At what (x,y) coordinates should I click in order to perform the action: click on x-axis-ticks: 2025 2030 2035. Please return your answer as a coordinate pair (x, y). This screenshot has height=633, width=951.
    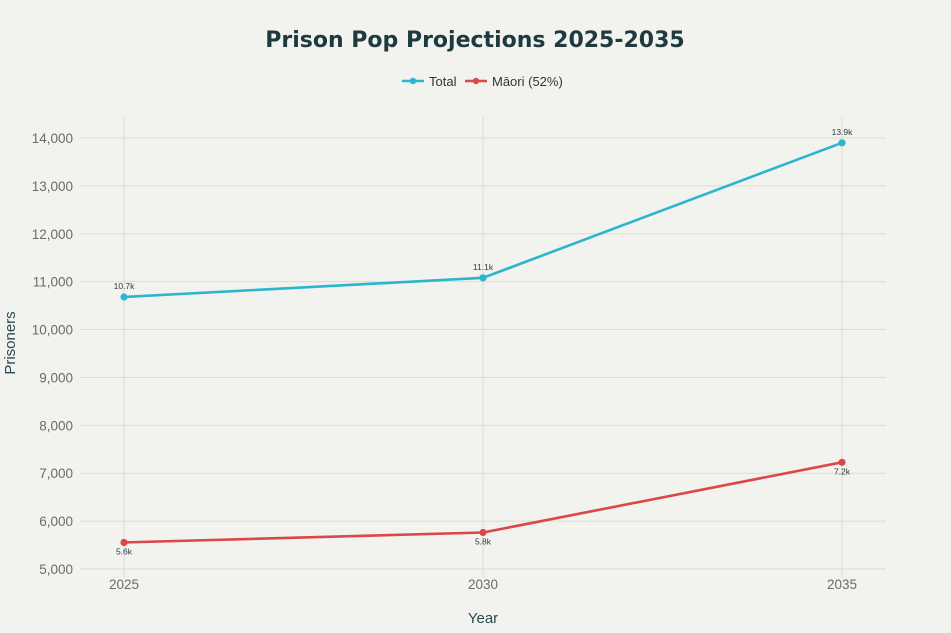
    Looking at the image, I should click on (483, 584).